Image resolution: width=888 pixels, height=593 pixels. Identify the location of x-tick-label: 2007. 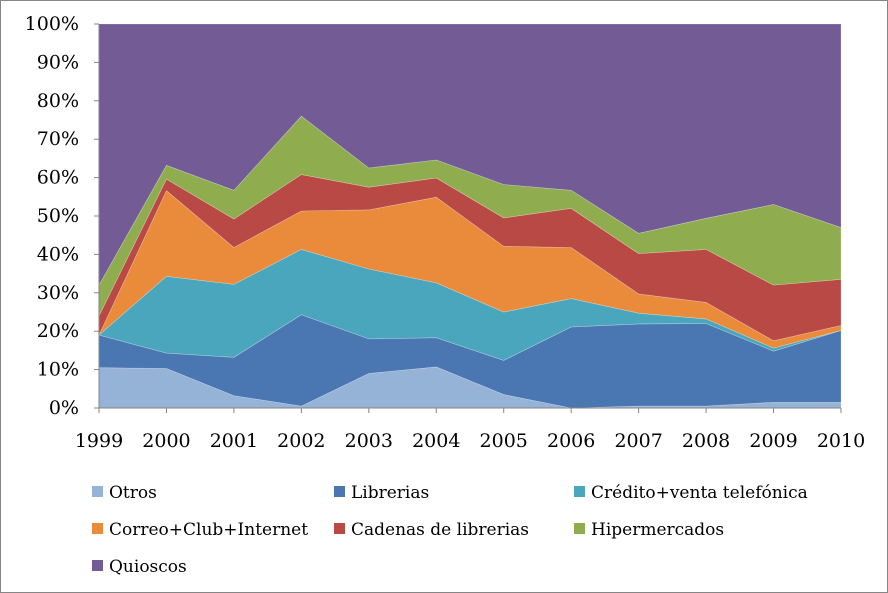
(638, 441).